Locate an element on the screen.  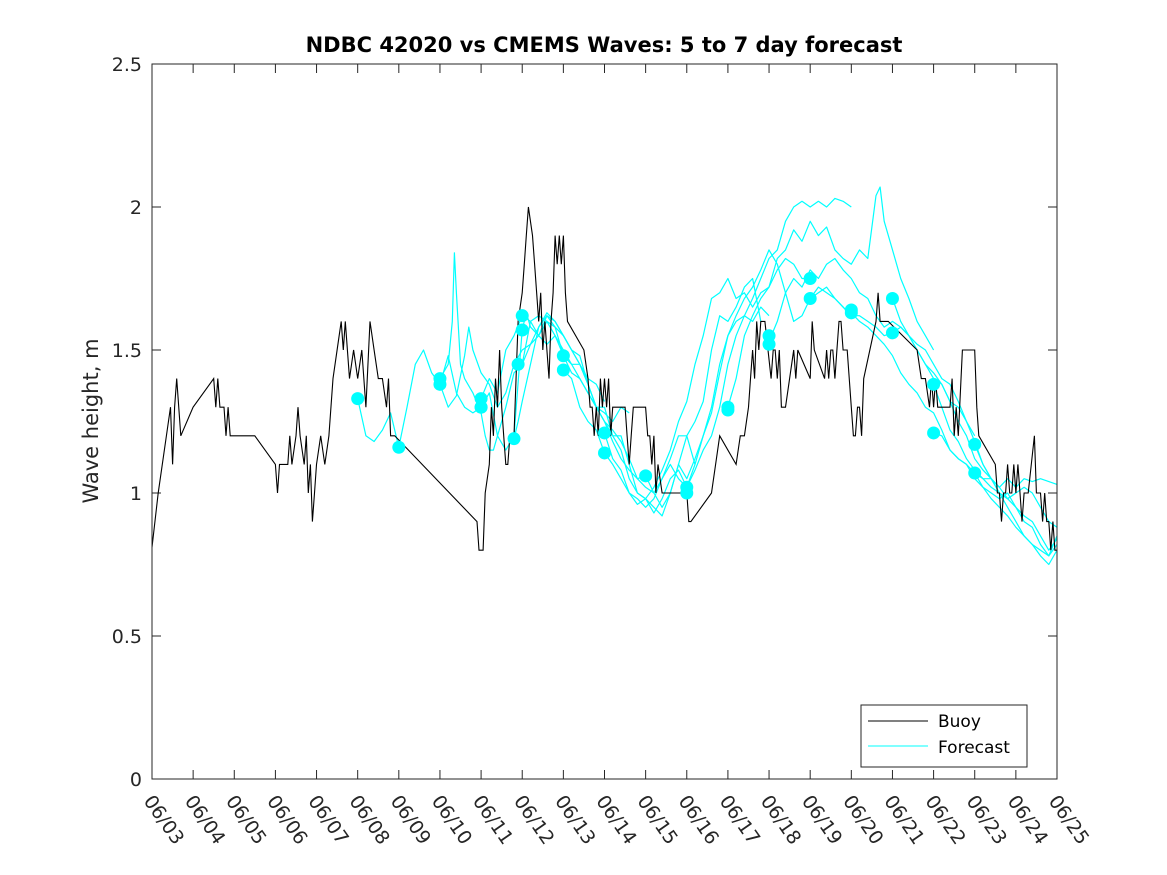
y-tick-label: 1 is located at coordinates (136, 494).